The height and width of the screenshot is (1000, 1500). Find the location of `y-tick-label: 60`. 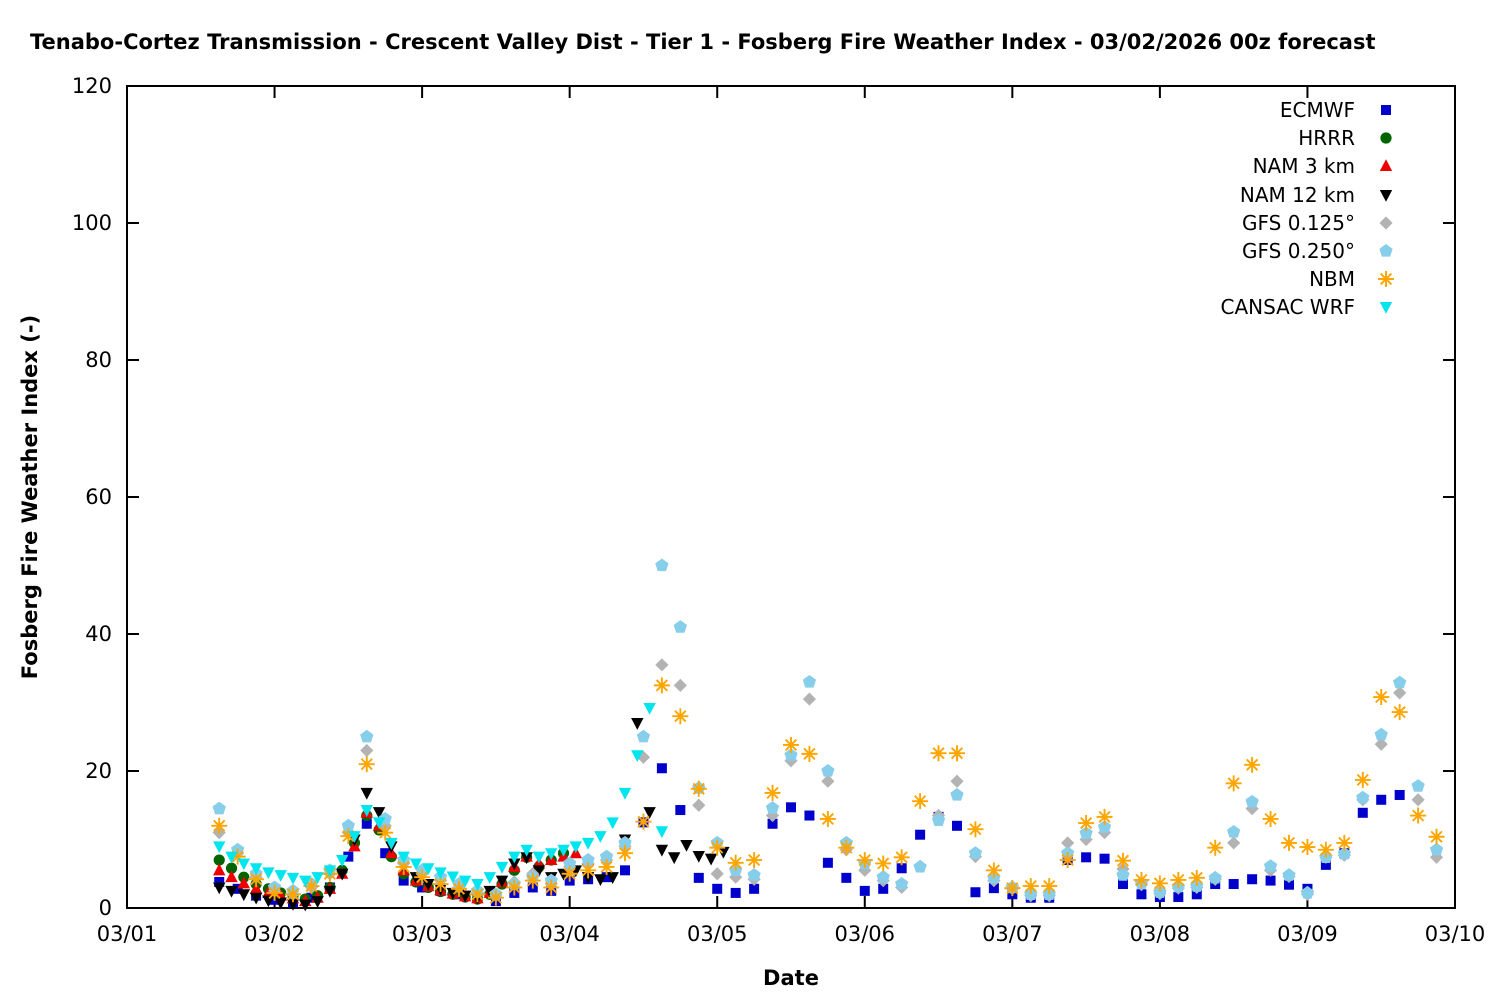

y-tick-label: 60 is located at coordinates (98, 497).